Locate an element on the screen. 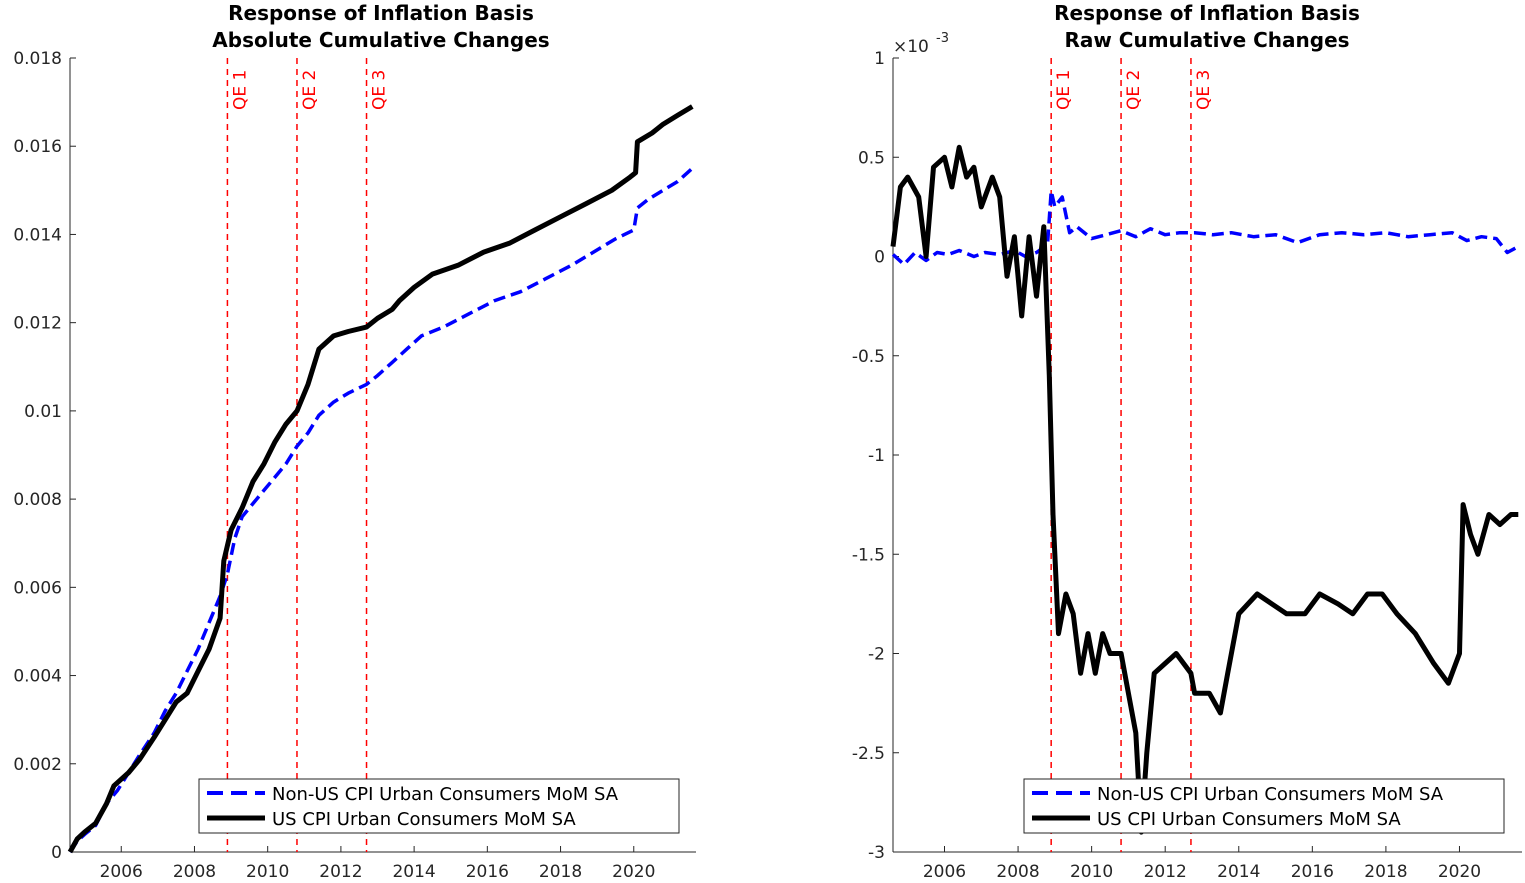 The height and width of the screenshot is (883, 1525). y-tick-label: -3 is located at coordinates (876, 853).